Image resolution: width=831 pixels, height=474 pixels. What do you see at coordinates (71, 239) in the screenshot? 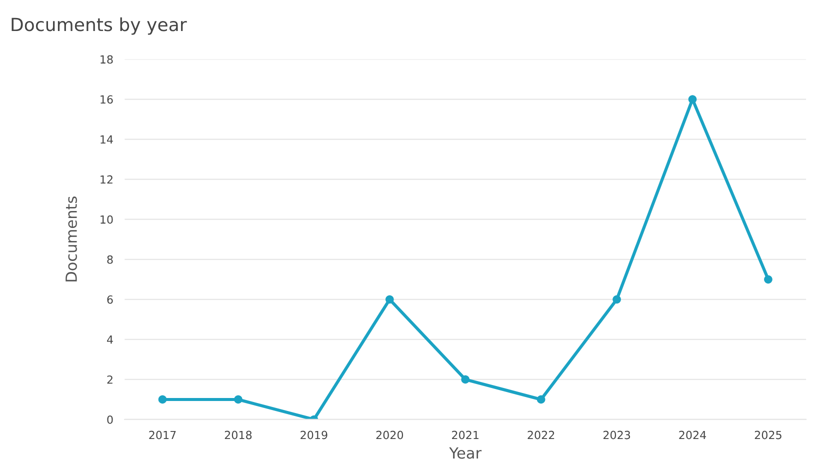
I see `y-axis-title: Documents` at bounding box center [71, 239].